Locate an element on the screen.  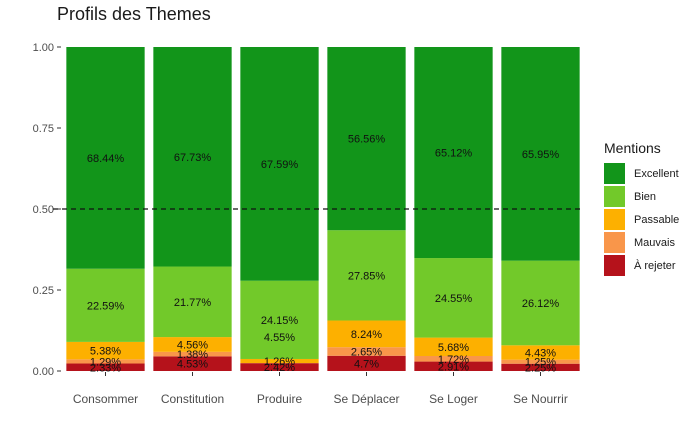
y-axis: 0.00 0.25 0.50 0.75 1.00 is located at coordinates (47, 210).